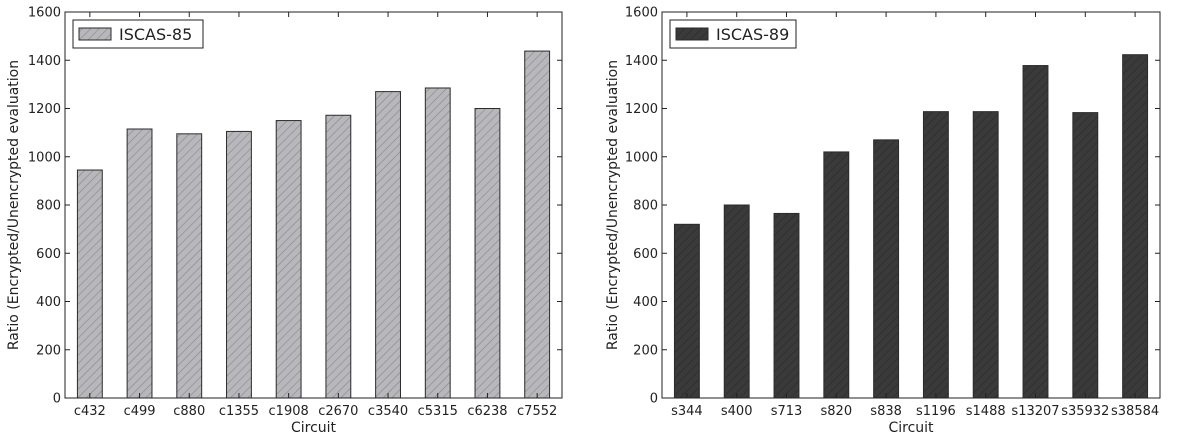 The width and height of the screenshot is (1177, 442). I want to click on bar-c7552, so click(537, 224).